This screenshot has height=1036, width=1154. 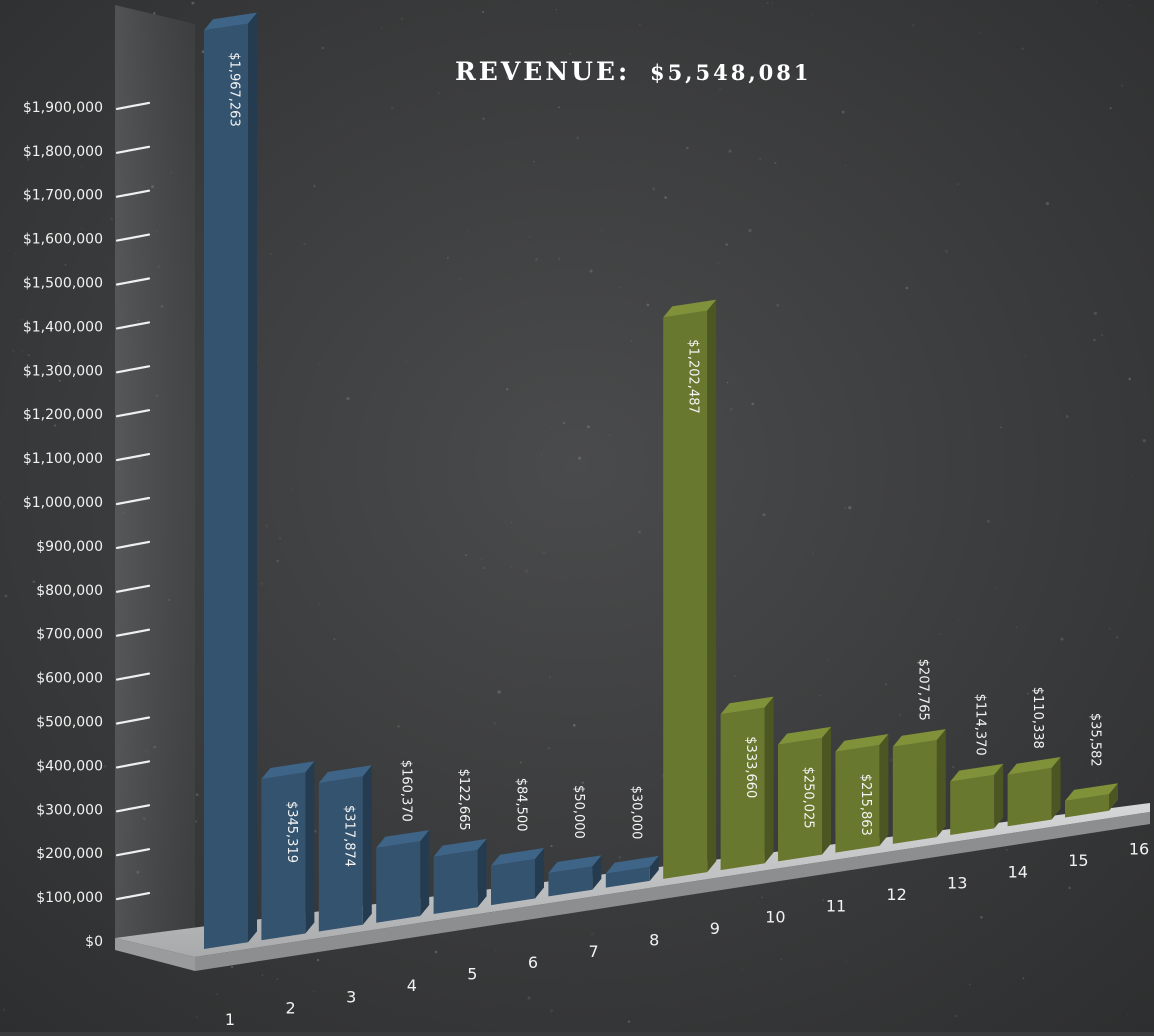 I want to click on chart-title: REVENUE: $5,548,081, so click(x=633, y=71).